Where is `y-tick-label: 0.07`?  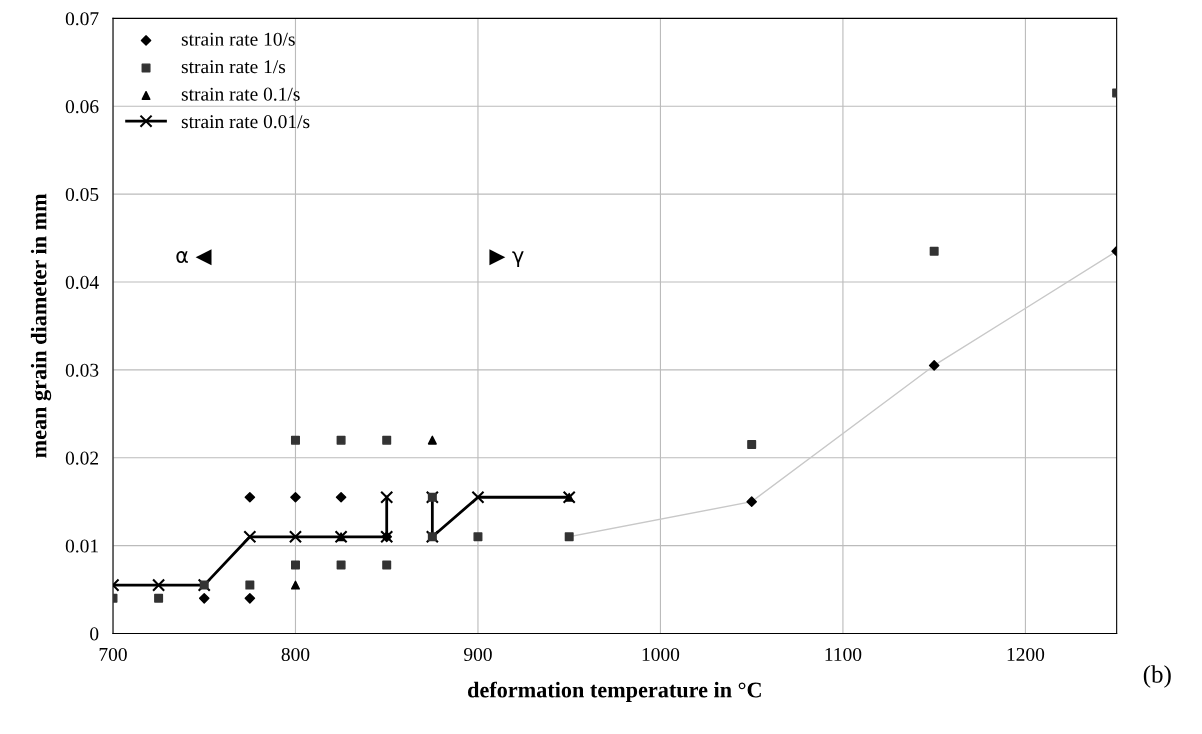
y-tick-label: 0.07 is located at coordinates (82, 19).